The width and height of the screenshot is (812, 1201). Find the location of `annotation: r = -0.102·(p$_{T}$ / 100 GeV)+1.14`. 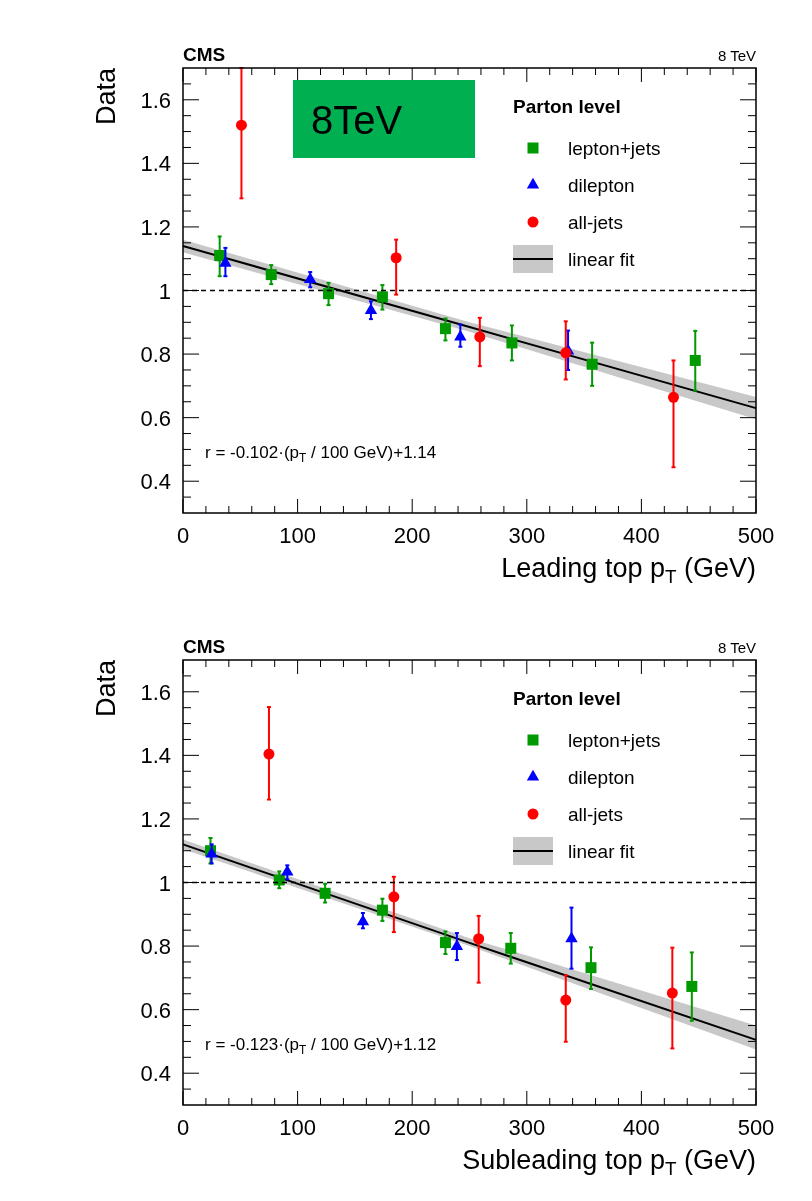

annotation: r = -0.102·(p$_{T}$ / 100 GeV)+1.14 is located at coordinates (321, 454).